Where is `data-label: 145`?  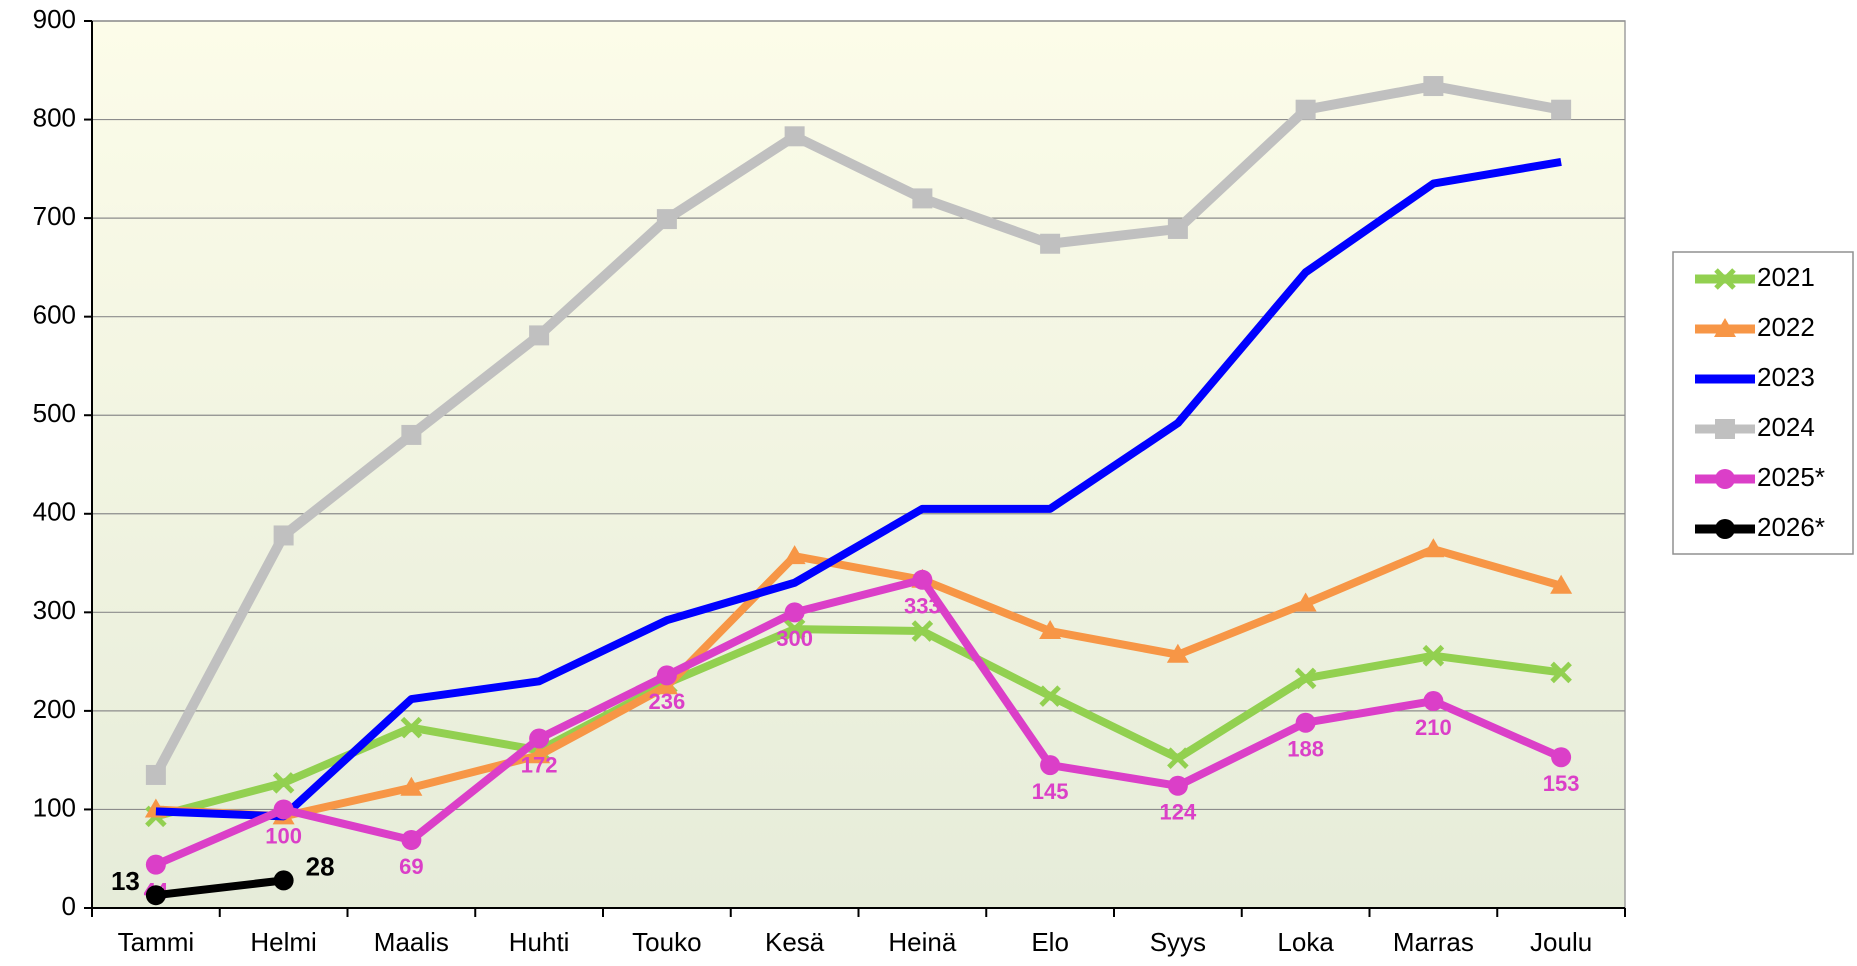
data-label: 145 is located at coordinates (1050, 791).